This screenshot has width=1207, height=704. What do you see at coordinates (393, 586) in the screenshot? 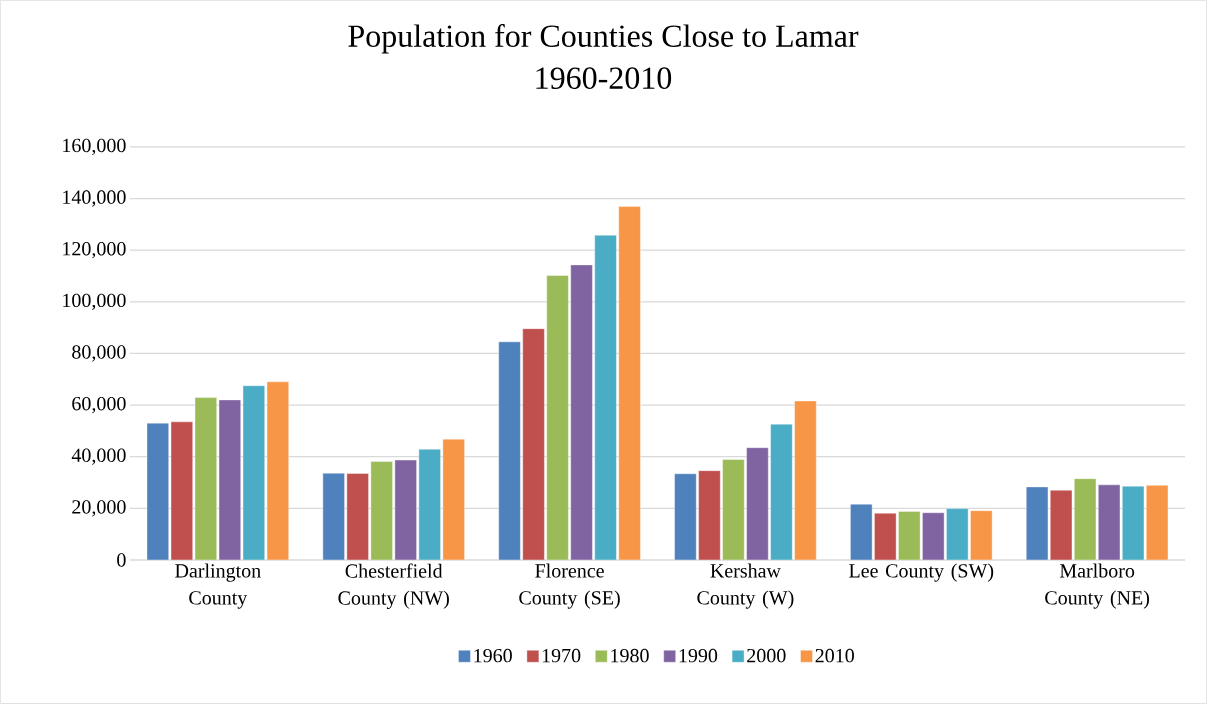
I see `x-tick-label: Chesterfield County (NW)` at bounding box center [393, 586].